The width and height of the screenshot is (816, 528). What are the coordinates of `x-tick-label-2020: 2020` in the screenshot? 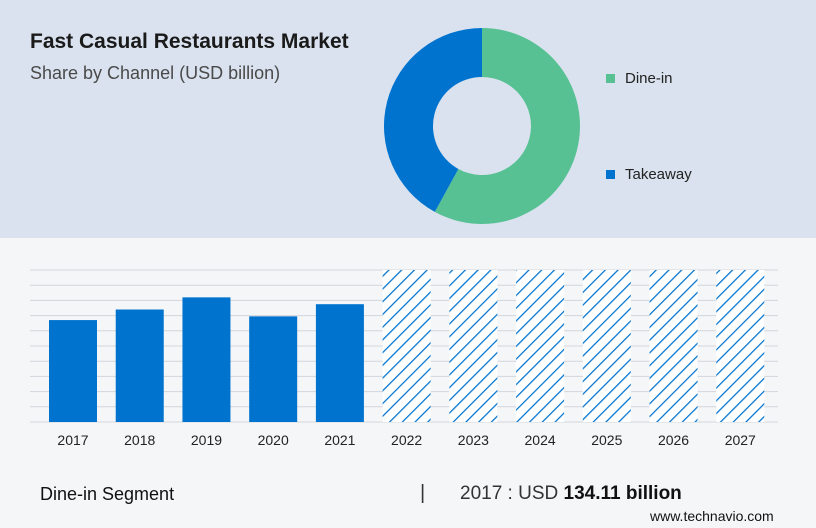 It's located at (273, 440).